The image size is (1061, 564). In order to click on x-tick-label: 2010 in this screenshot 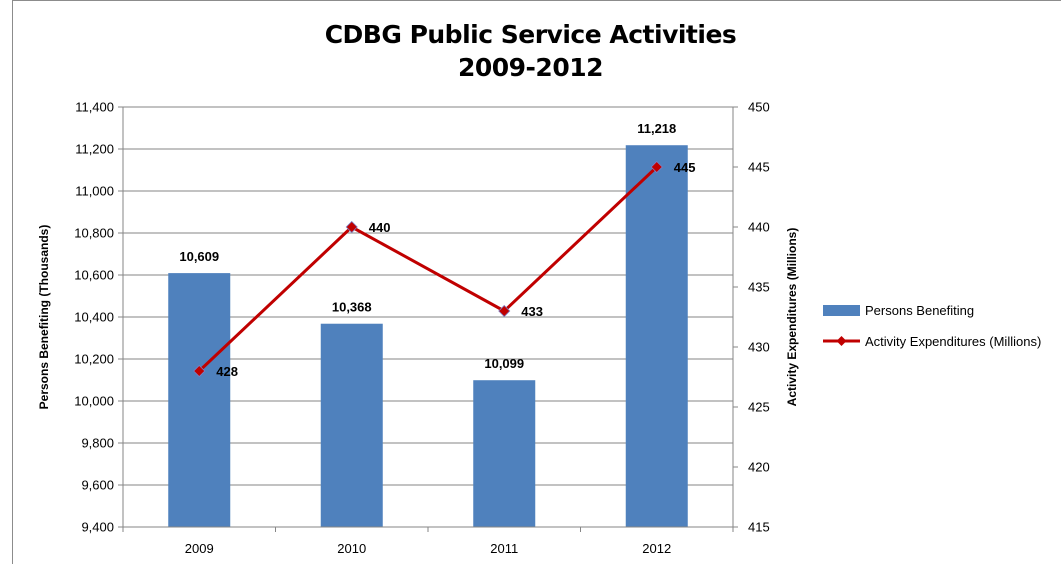, I will do `click(351, 548)`.